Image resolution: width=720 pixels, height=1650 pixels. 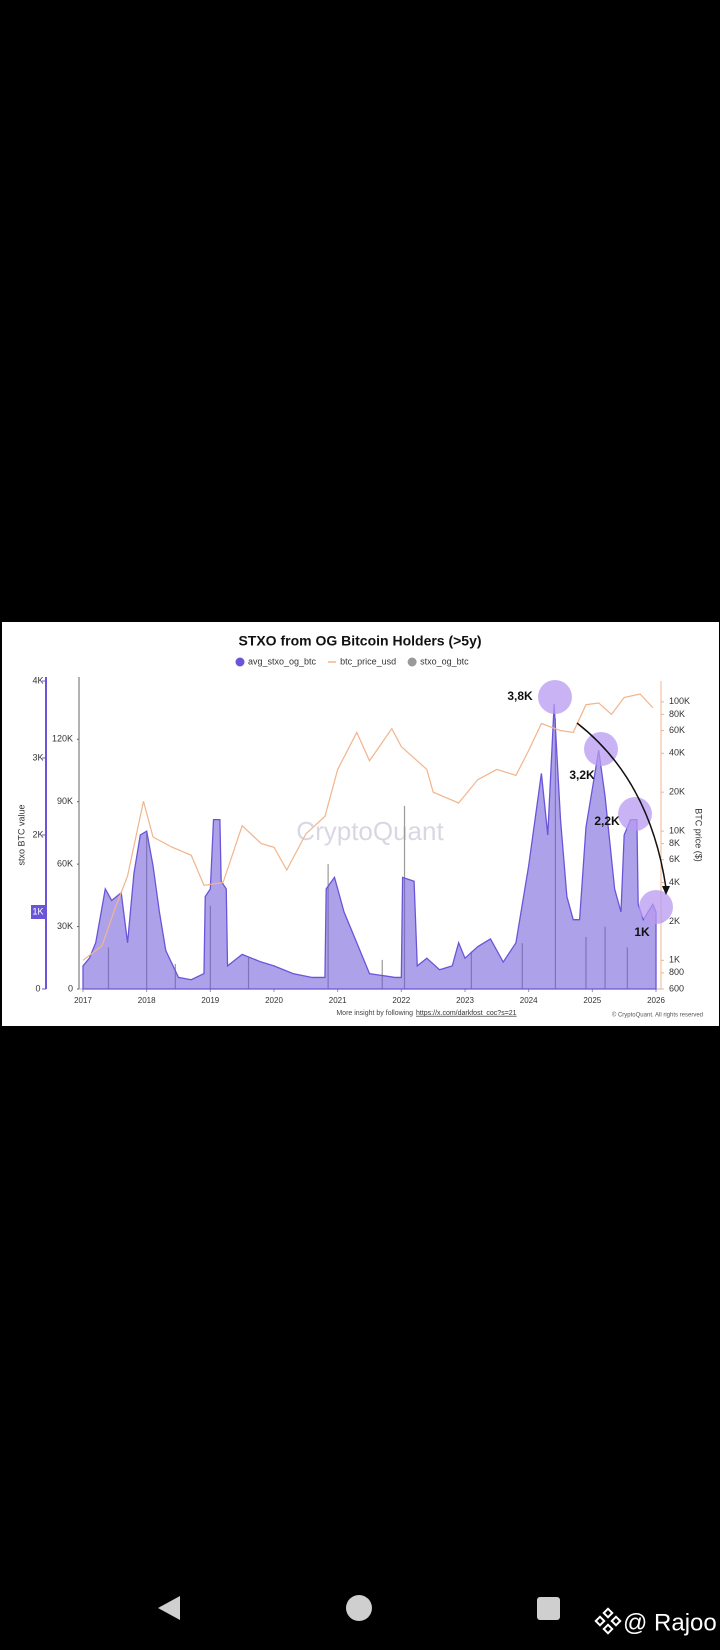 What do you see at coordinates (210, 1000) in the screenshot?
I see `x-tick-label: 2019` at bounding box center [210, 1000].